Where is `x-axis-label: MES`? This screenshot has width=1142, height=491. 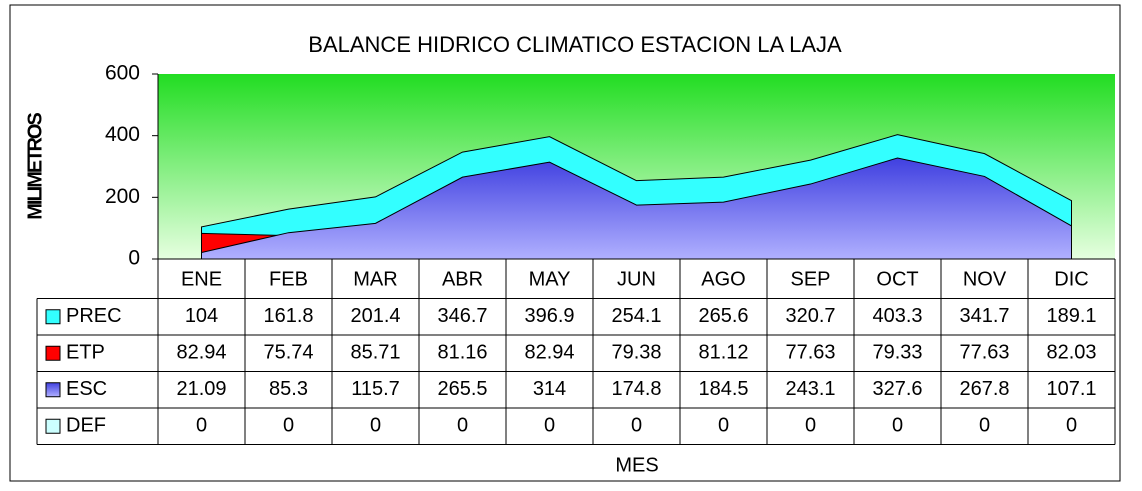
x-axis-label: MES is located at coordinates (636, 465).